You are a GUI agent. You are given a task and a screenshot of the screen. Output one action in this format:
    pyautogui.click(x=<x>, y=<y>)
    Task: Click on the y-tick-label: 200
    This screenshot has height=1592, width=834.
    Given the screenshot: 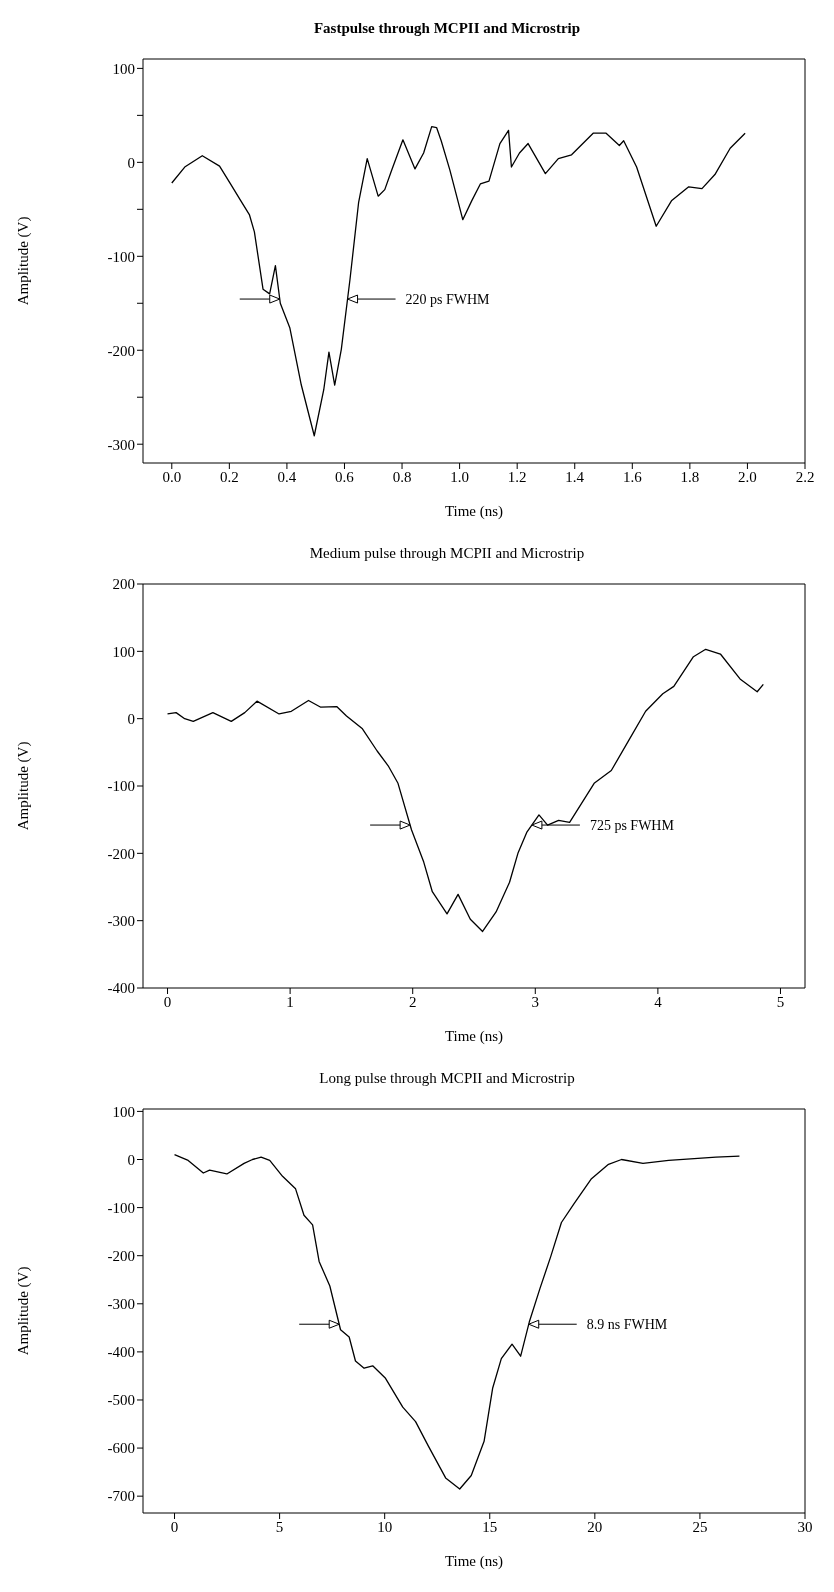 What is the action you would take?
    pyautogui.click(x=123, y=584)
    